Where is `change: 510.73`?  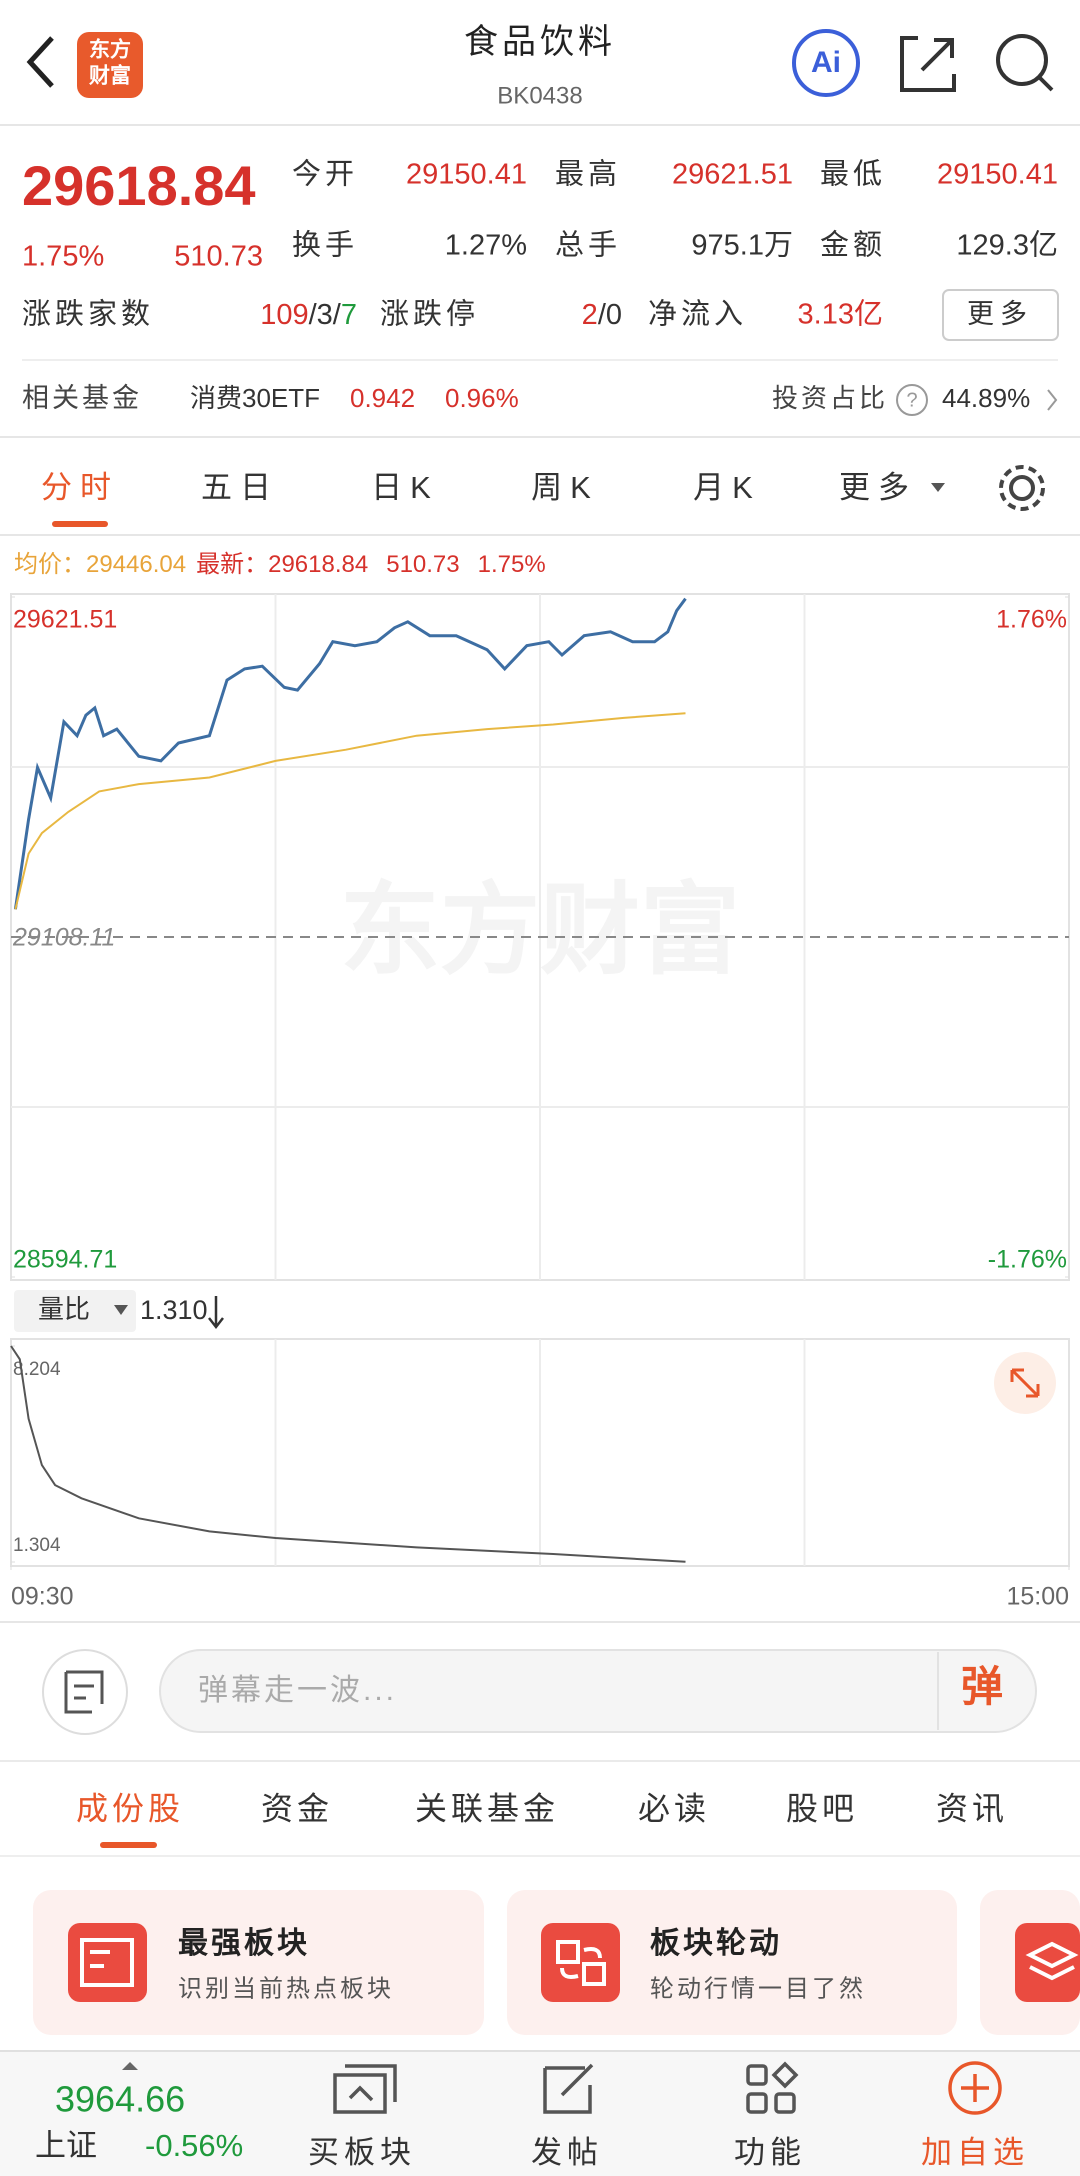
change: 510.73 is located at coordinates (218, 257).